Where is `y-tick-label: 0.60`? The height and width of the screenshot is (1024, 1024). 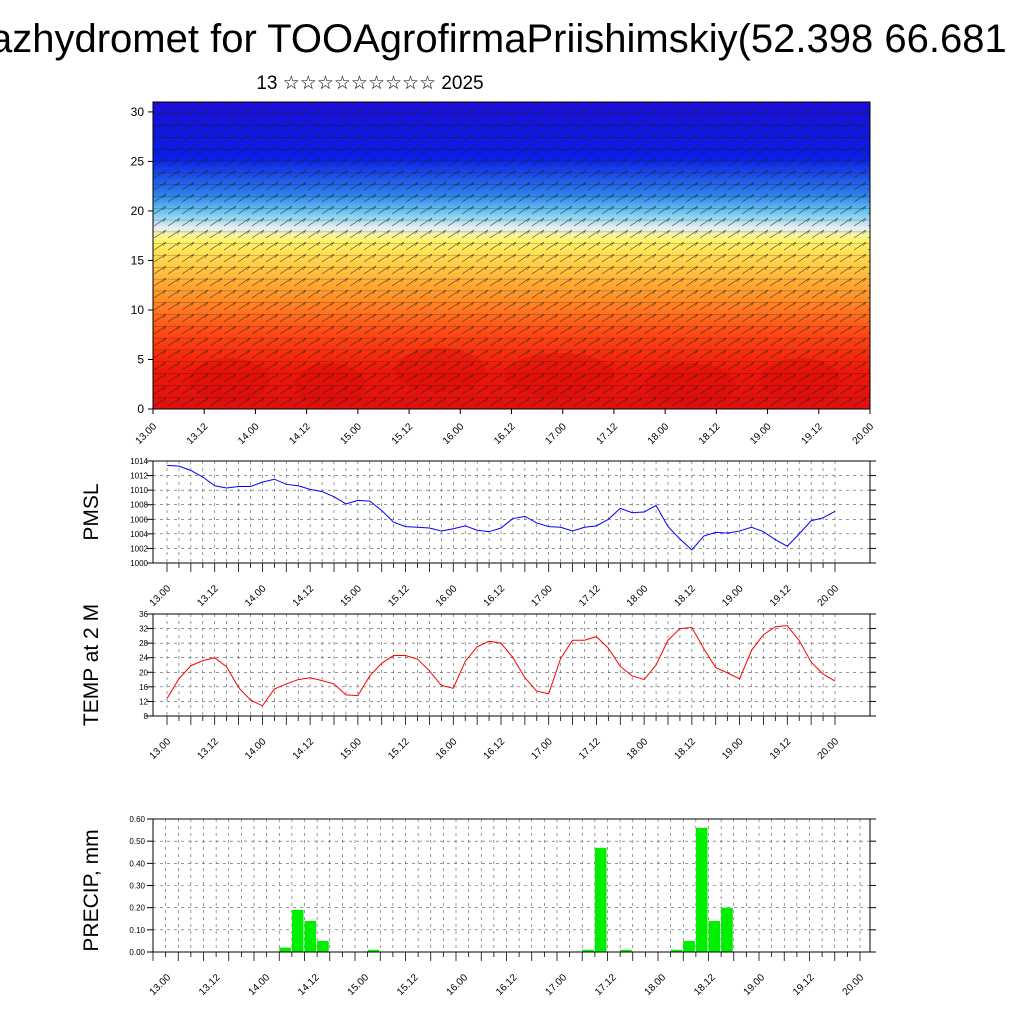 y-tick-label: 0.60 is located at coordinates (137, 819).